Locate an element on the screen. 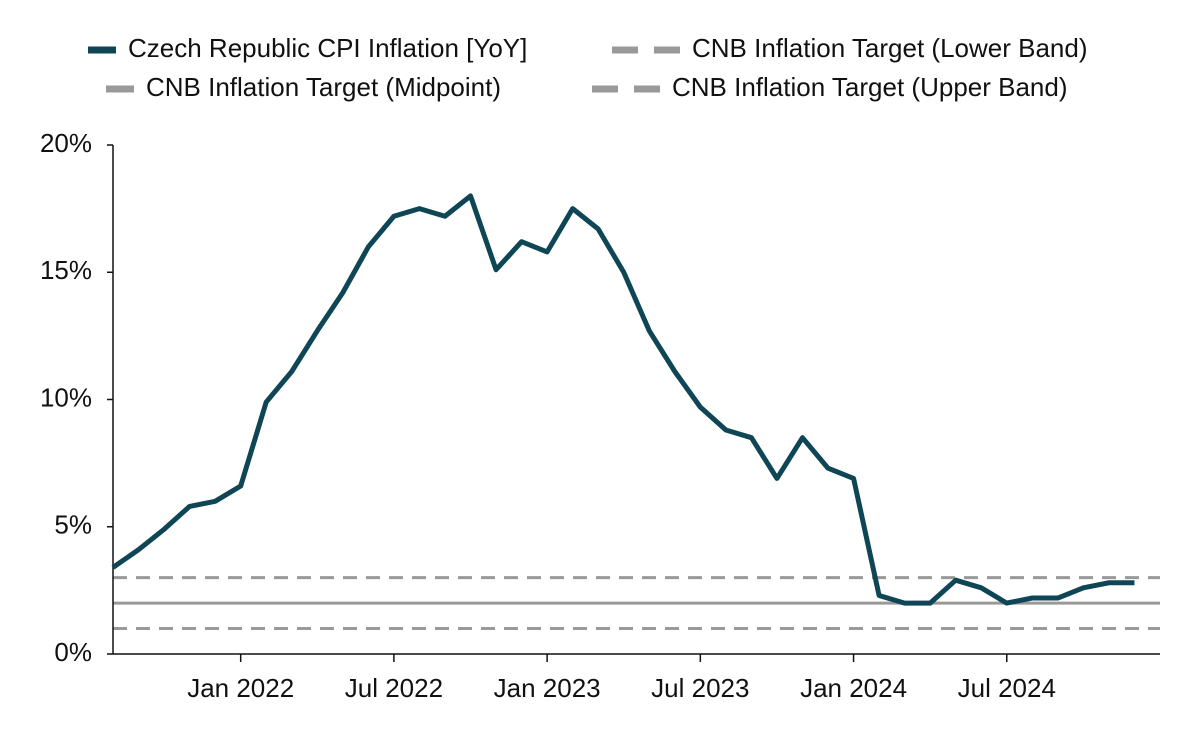  y-tick-label: 20% is located at coordinates (66, 143).